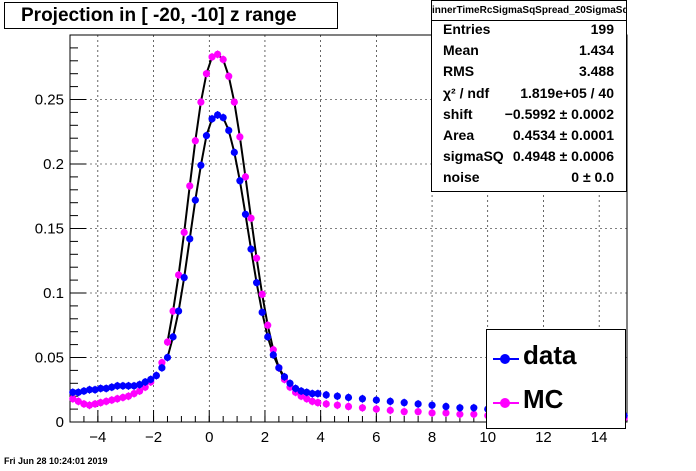 Image resolution: width=696 pixels, height=471 pixels. What do you see at coordinates (473, 156) in the screenshot?
I see `stats-label: sigmaSQ` at bounding box center [473, 156].